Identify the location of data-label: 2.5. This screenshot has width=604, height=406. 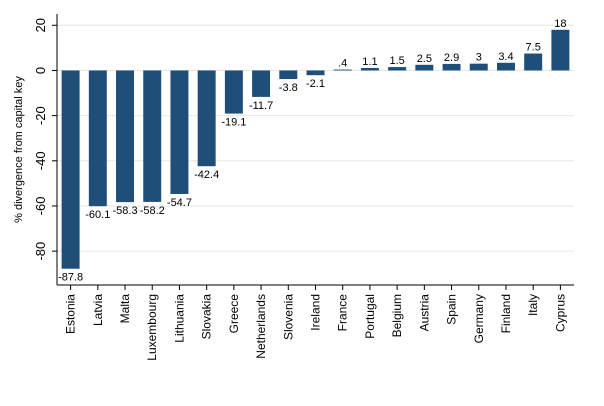
(424, 59).